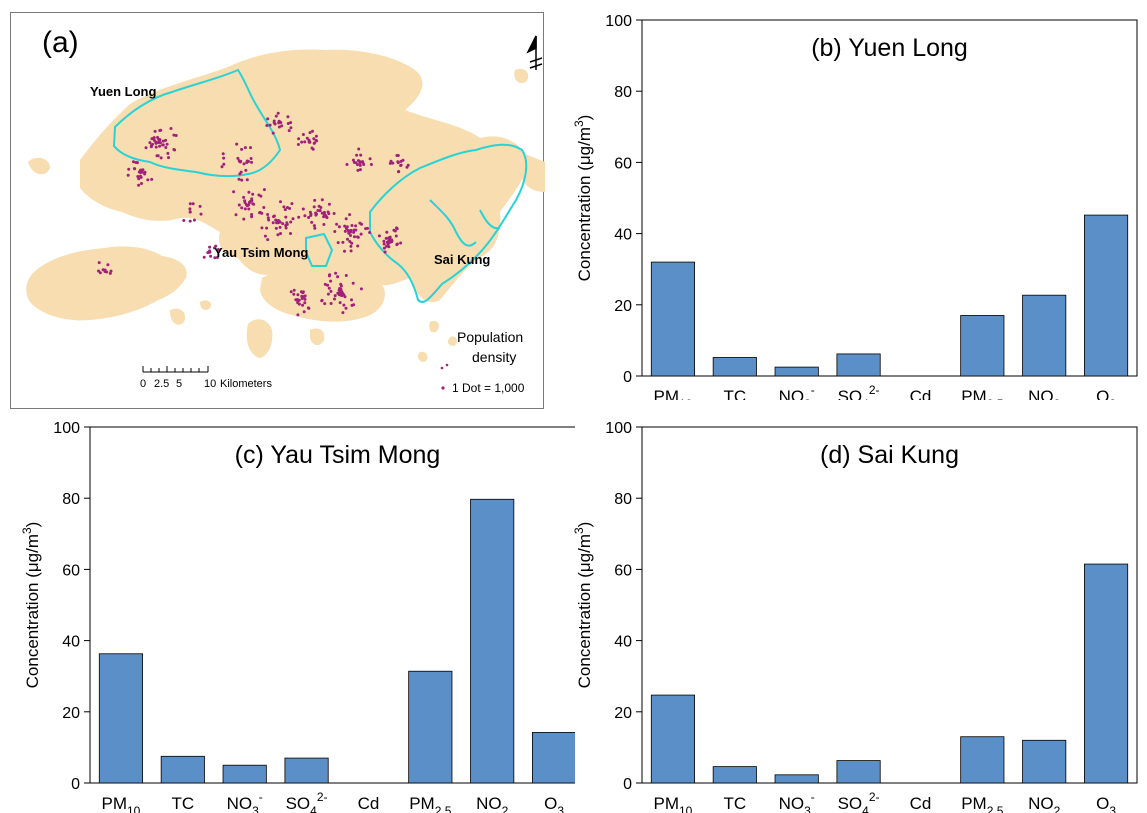 The image size is (1147, 813). What do you see at coordinates (889, 48) in the screenshot?
I see `chart-title: (b) Yuen Long` at bounding box center [889, 48].